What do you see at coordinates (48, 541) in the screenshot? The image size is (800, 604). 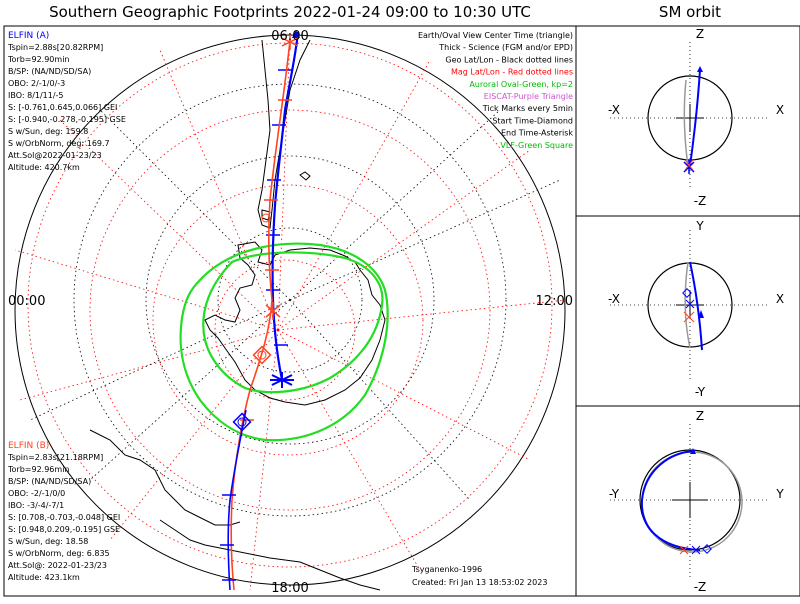 I see `elfin-b-info-line: S w/Sun, deg: 18.58` at bounding box center [48, 541].